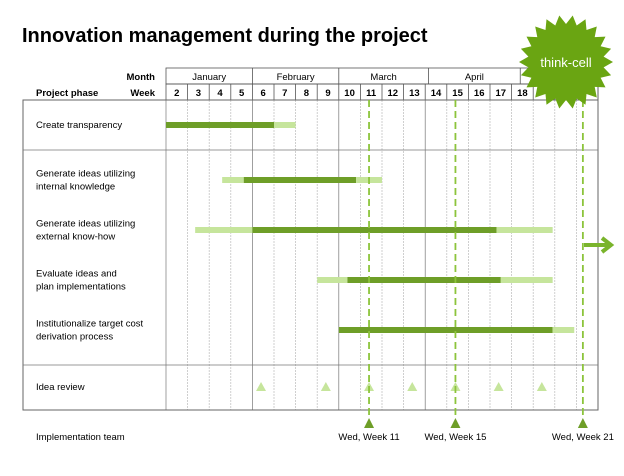 The height and width of the screenshot is (476, 624). What do you see at coordinates (479, 93) in the screenshot?
I see `week-label: 16` at bounding box center [479, 93].